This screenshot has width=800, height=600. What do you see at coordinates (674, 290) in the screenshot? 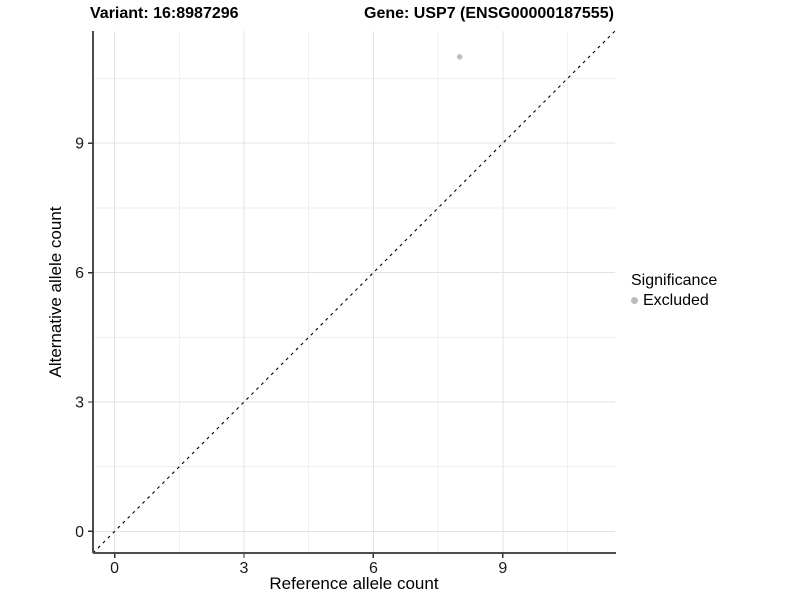
I see `legend: Significance Excluded` at bounding box center [674, 290].